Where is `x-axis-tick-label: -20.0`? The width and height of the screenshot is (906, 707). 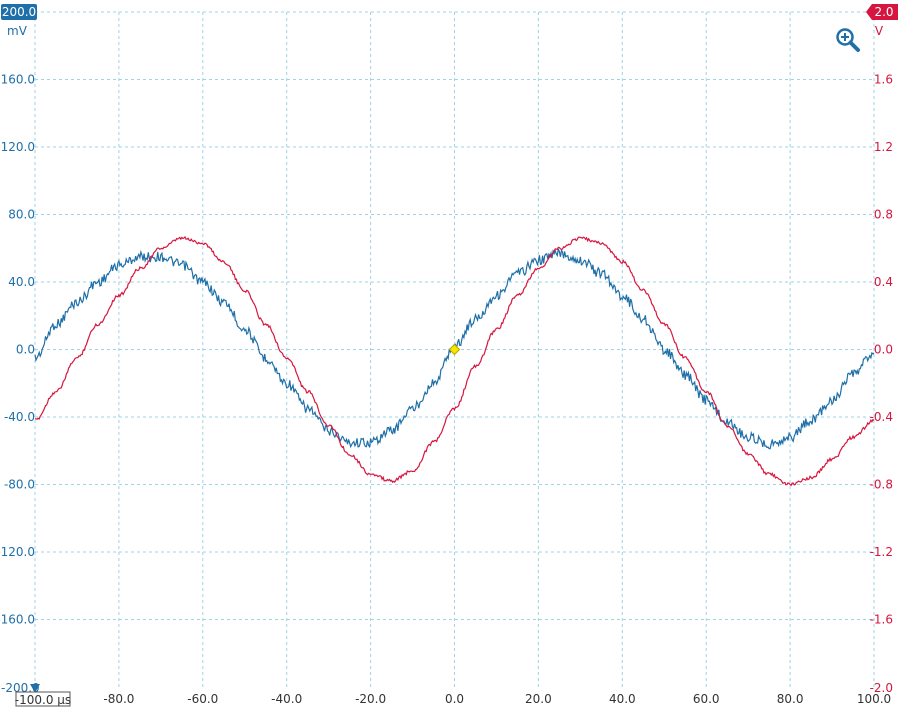 x-axis-tick-label: -20.0 is located at coordinates (370, 699).